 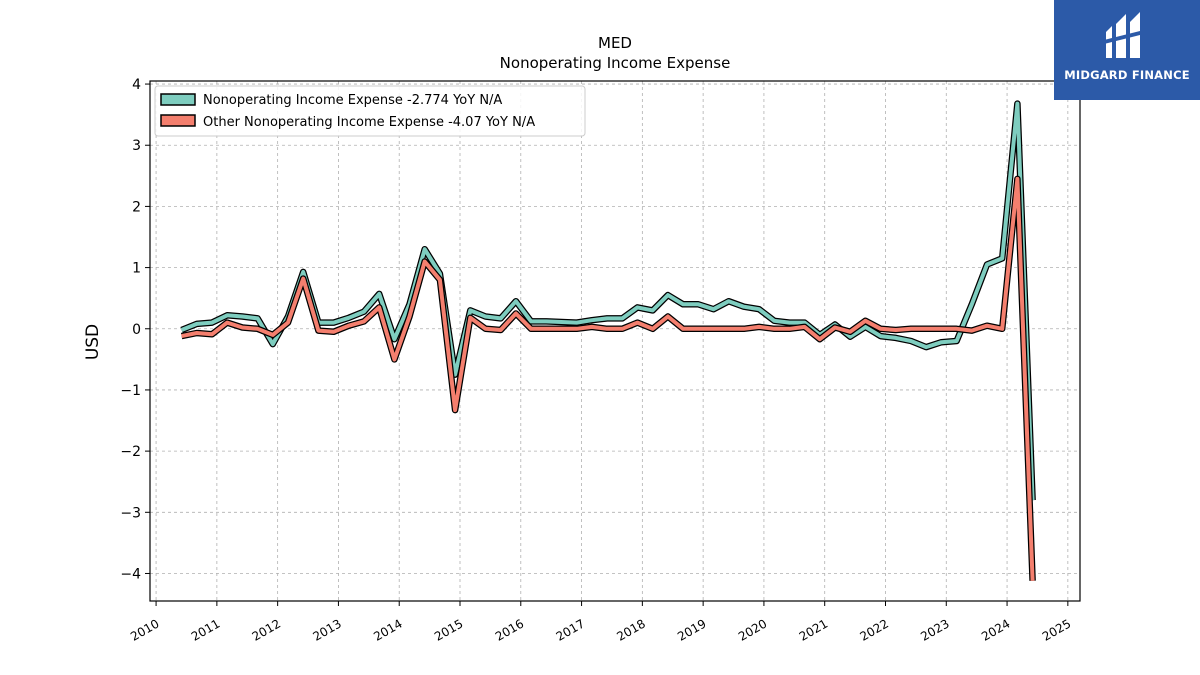 What do you see at coordinates (130, 391) in the screenshot?
I see `y-tick-label: −1` at bounding box center [130, 391].